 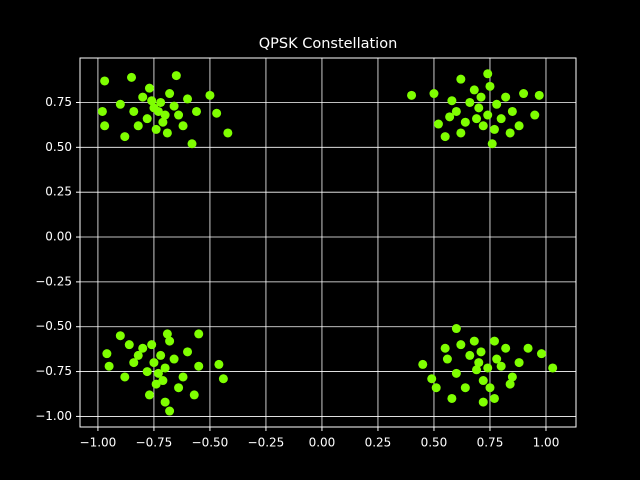 I want to click on y-tick-label: −0.50, so click(x=53, y=326).